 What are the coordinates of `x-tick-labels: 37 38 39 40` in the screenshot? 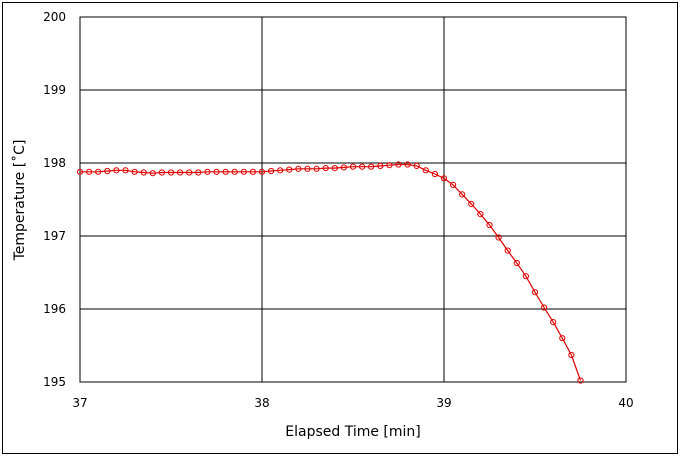 It's located at (352, 403).